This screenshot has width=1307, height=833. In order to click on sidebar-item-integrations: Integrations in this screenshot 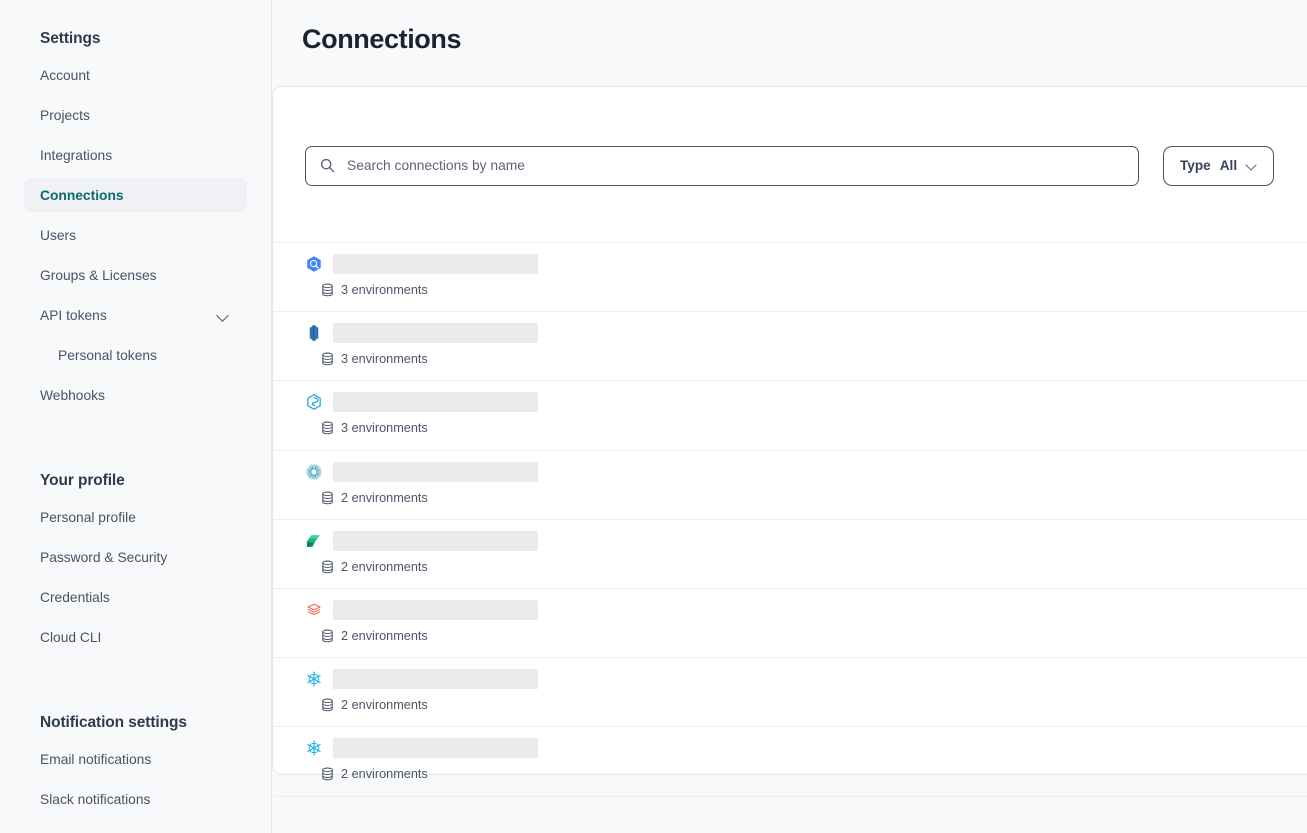, I will do `click(135, 155)`.